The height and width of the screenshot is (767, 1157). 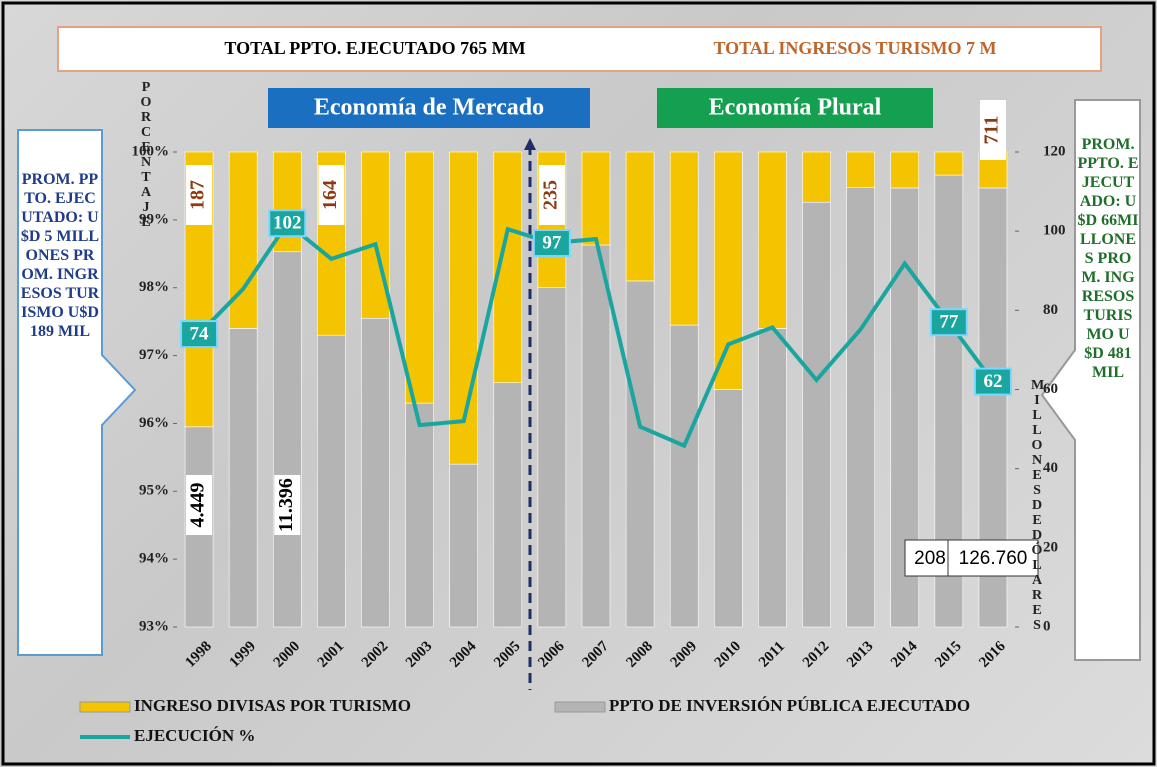 I want to click on y-tick-label: 98%, so click(x=154, y=287).